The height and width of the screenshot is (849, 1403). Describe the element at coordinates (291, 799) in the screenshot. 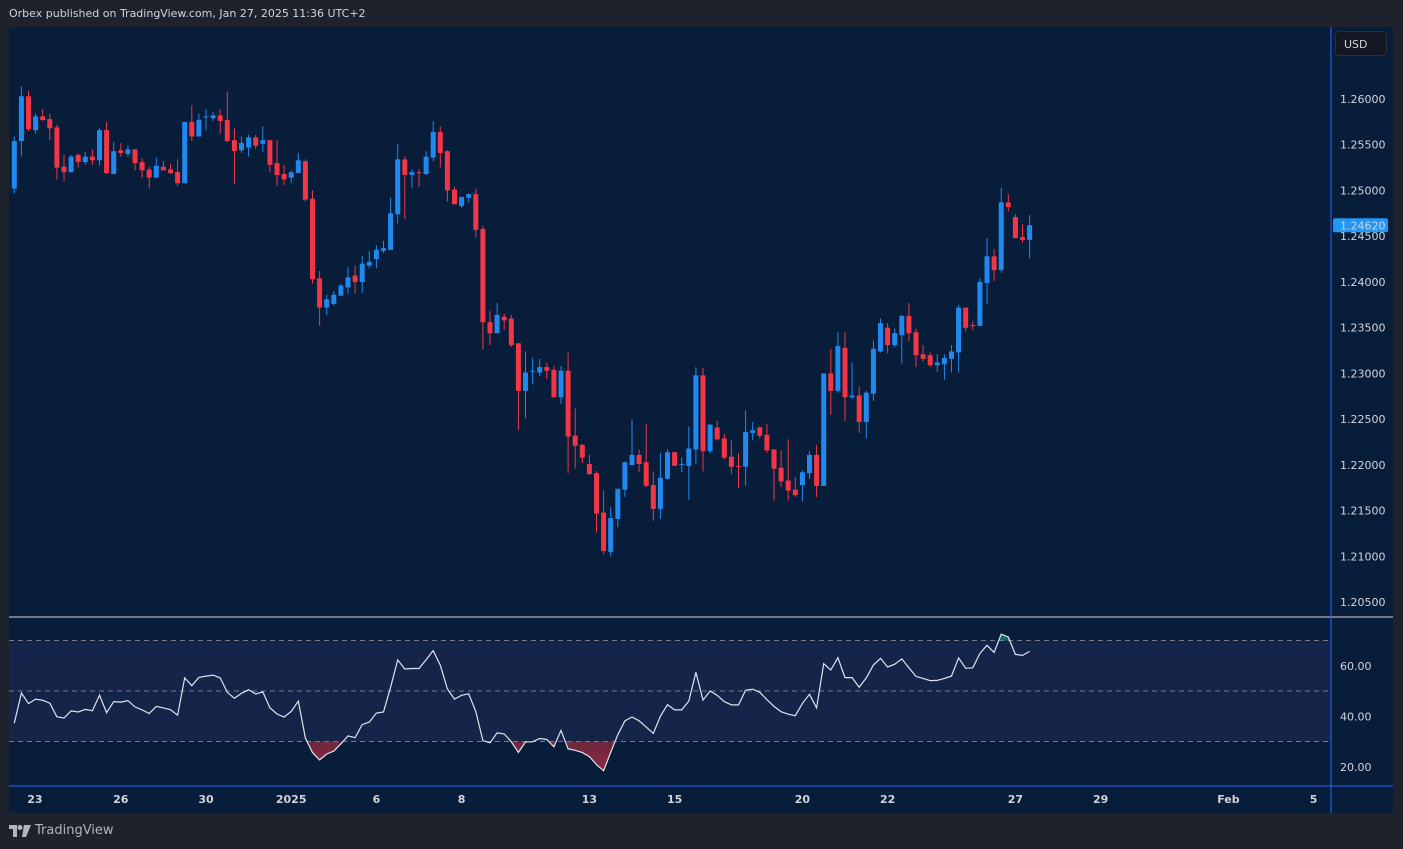

I see `time-tick-label: 2025` at that location.